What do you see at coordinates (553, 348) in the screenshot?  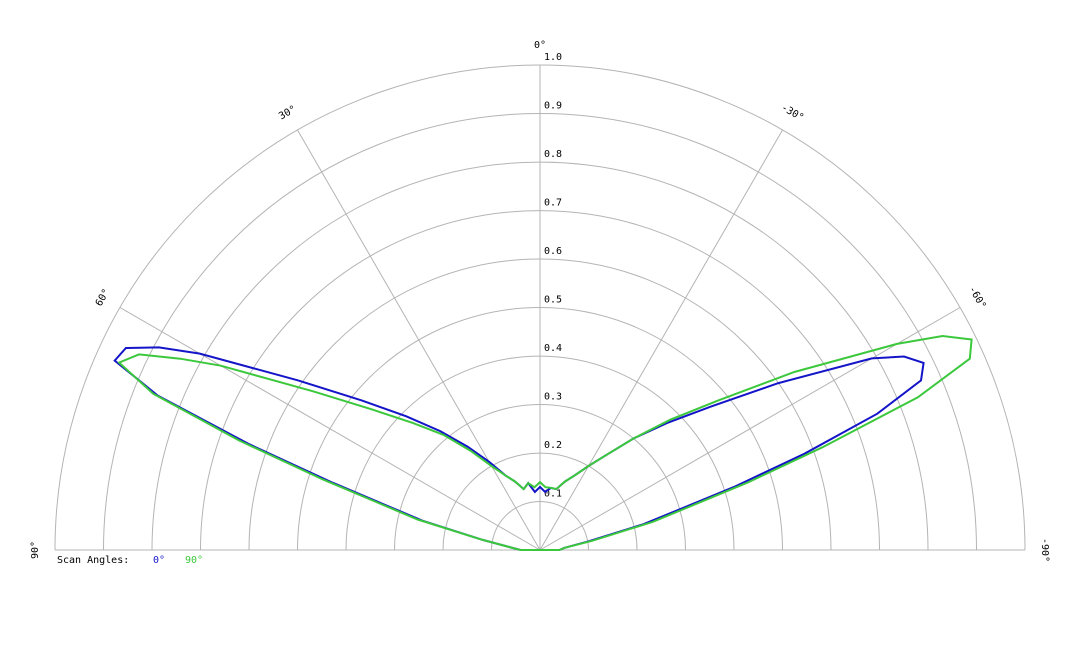 I see `r-tick-label: 0.4` at bounding box center [553, 348].